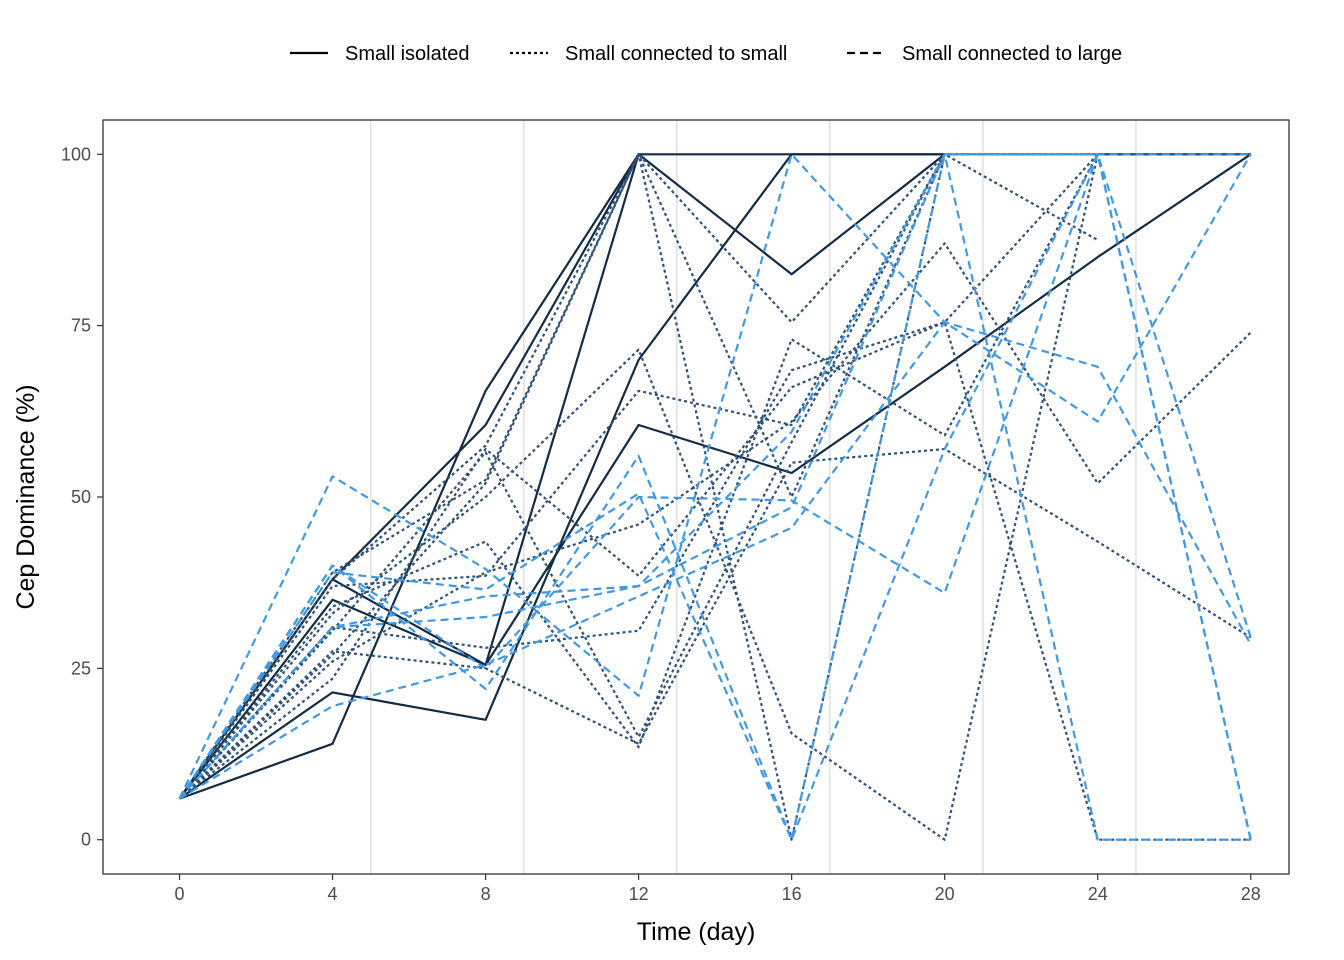 The height and width of the screenshot is (960, 1344). I want to click on x-tick-label: 12, so click(639, 894).